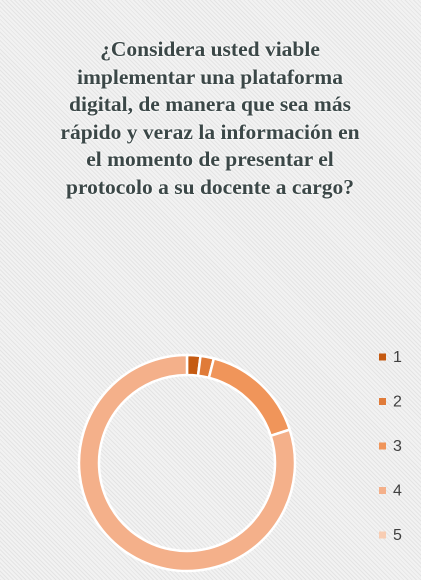  Describe the element at coordinates (397, 402) in the screenshot. I see `legend-label: 2` at that location.